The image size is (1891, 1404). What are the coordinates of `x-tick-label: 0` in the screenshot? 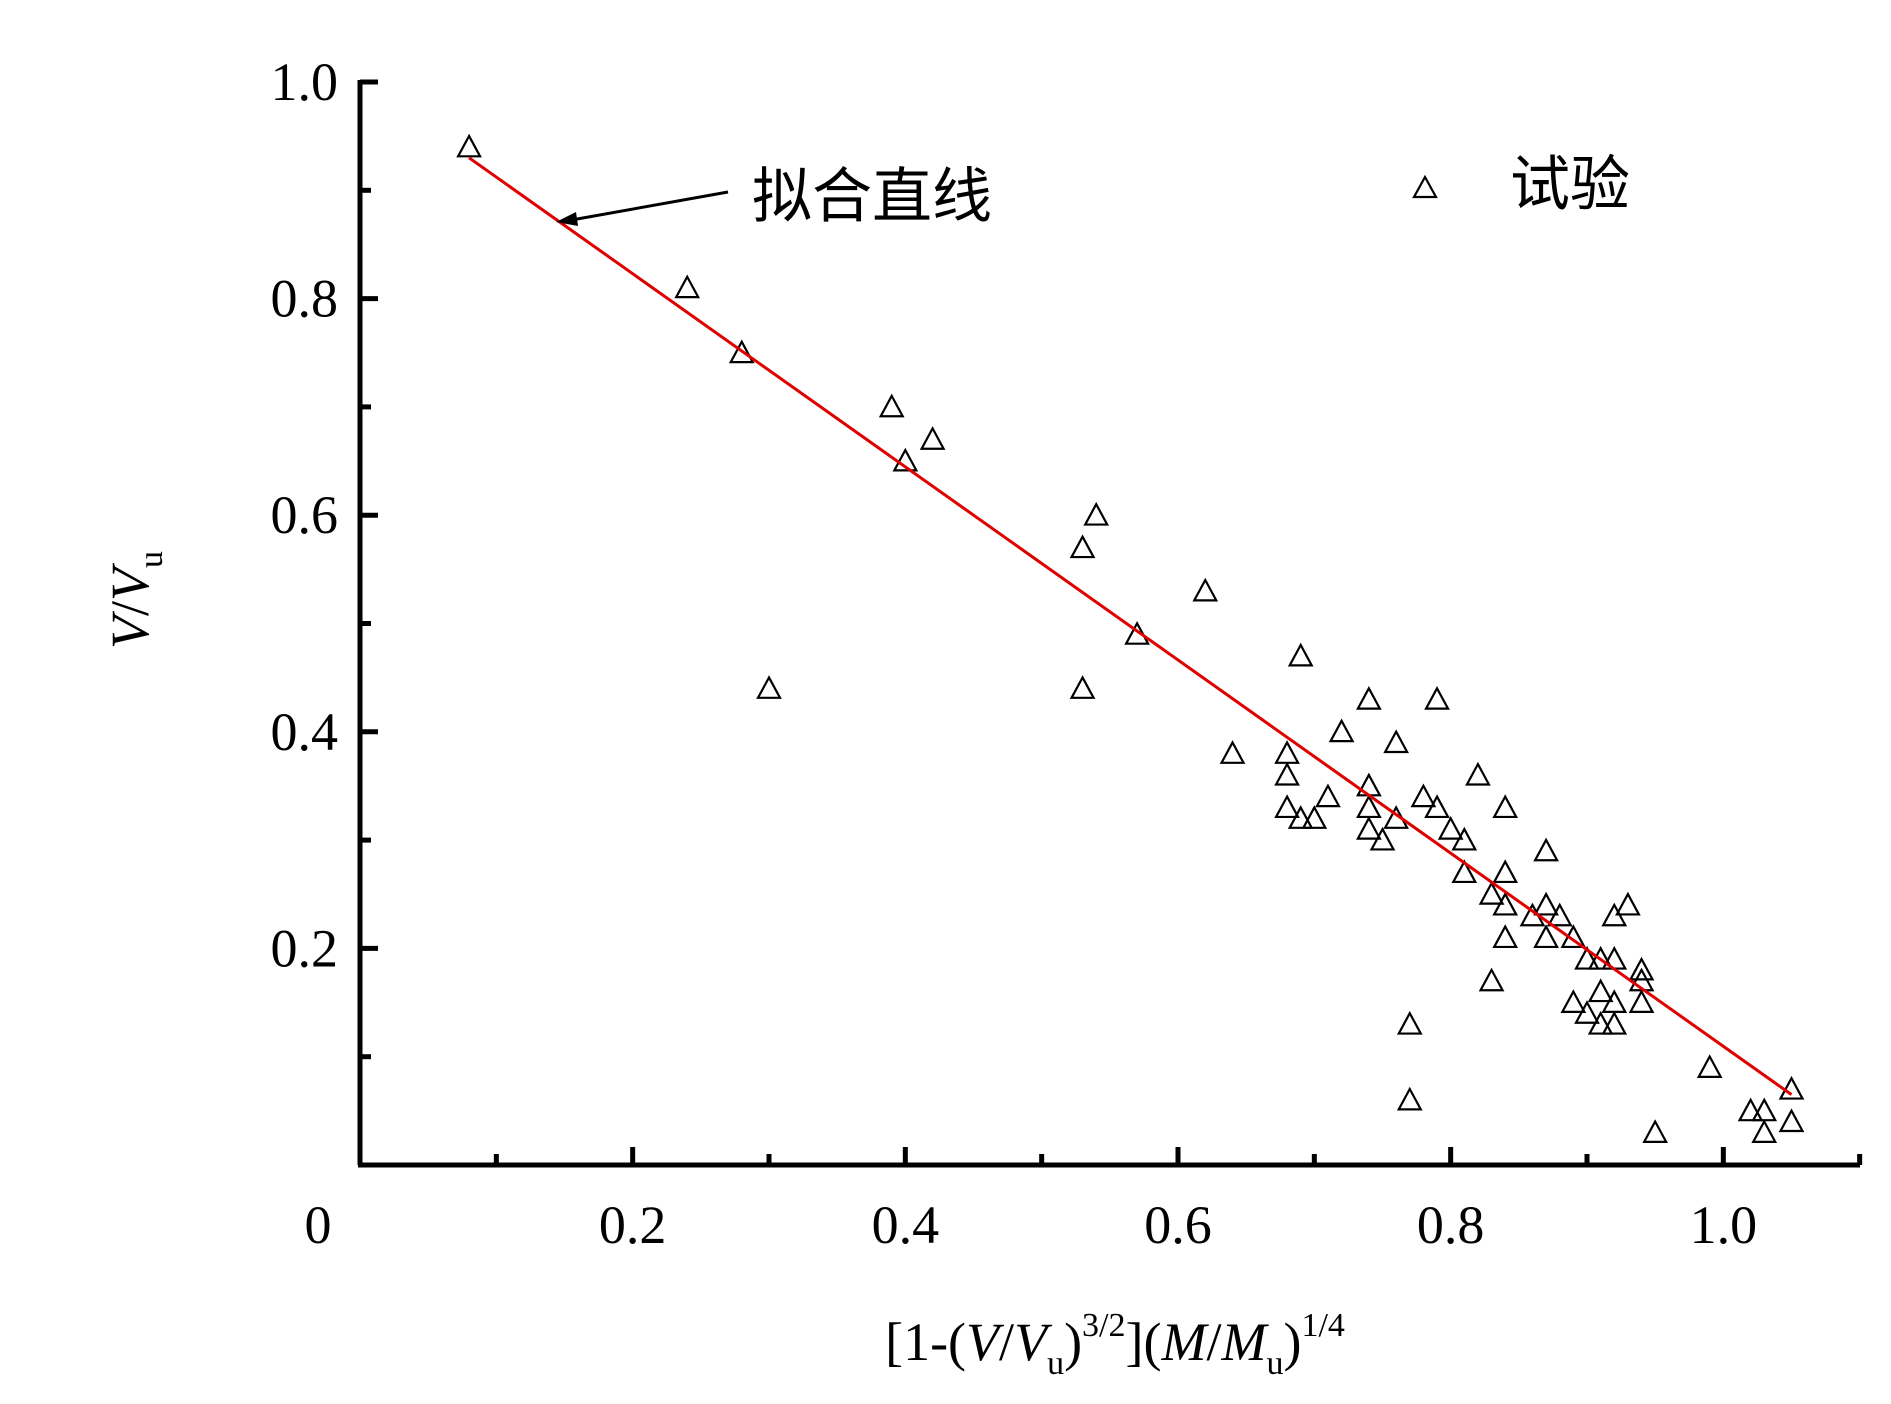 It's located at (318, 1225).